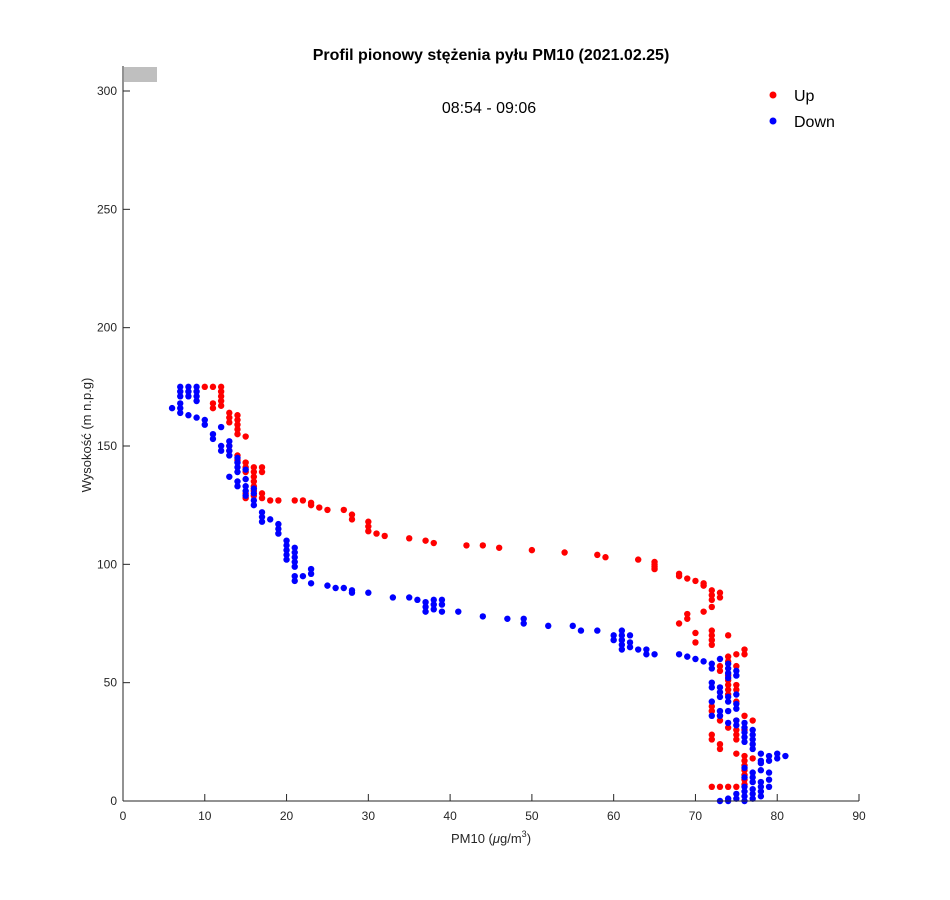  What do you see at coordinates (205, 816) in the screenshot?
I see `x-tick-label: 10` at bounding box center [205, 816].